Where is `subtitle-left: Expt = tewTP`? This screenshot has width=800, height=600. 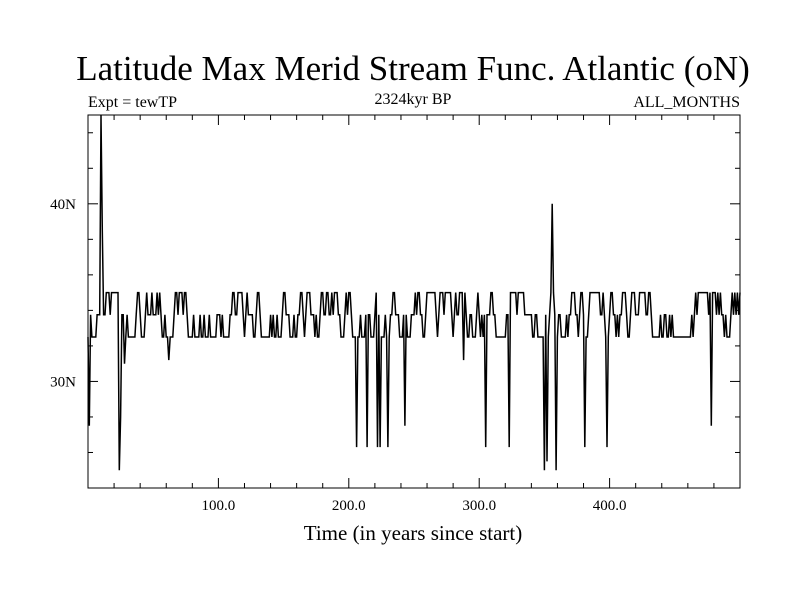 subtitle-left: Expt = tewTP is located at coordinates (132, 102).